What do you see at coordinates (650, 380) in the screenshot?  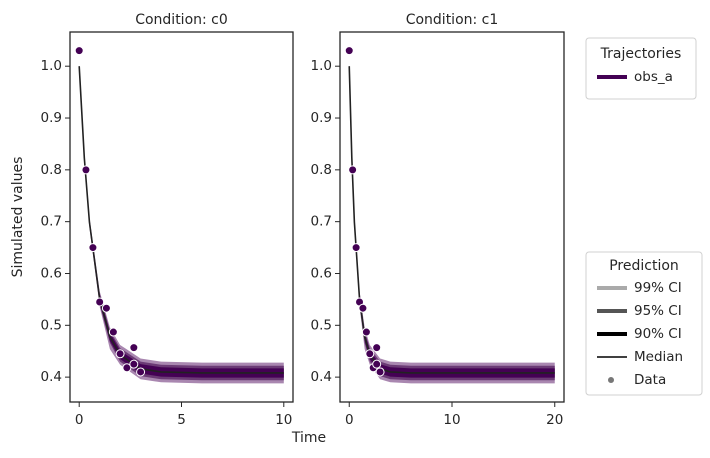 I see `legend-label: Data` at bounding box center [650, 380].